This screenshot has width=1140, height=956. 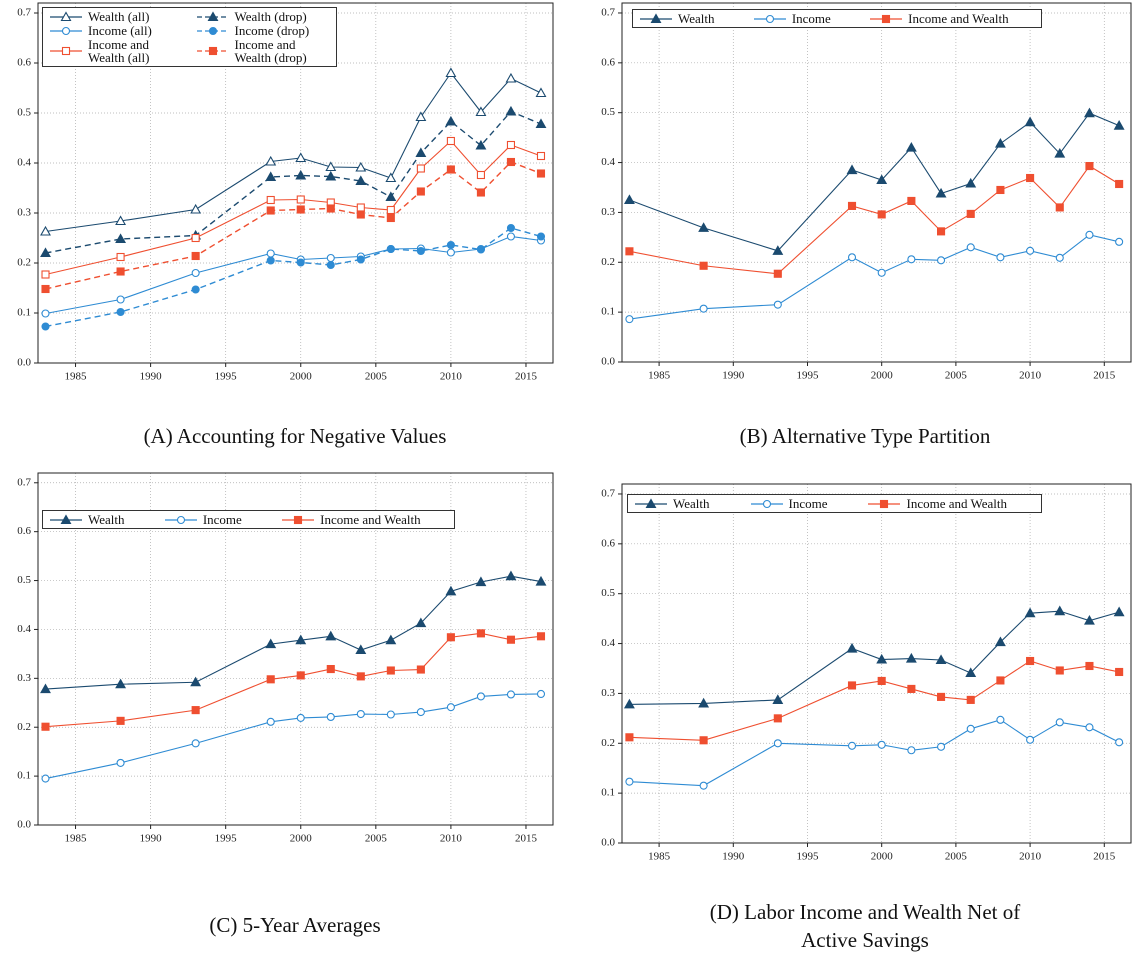 I want to click on legend-label: Income and Wealth (all), so click(x=119, y=51).